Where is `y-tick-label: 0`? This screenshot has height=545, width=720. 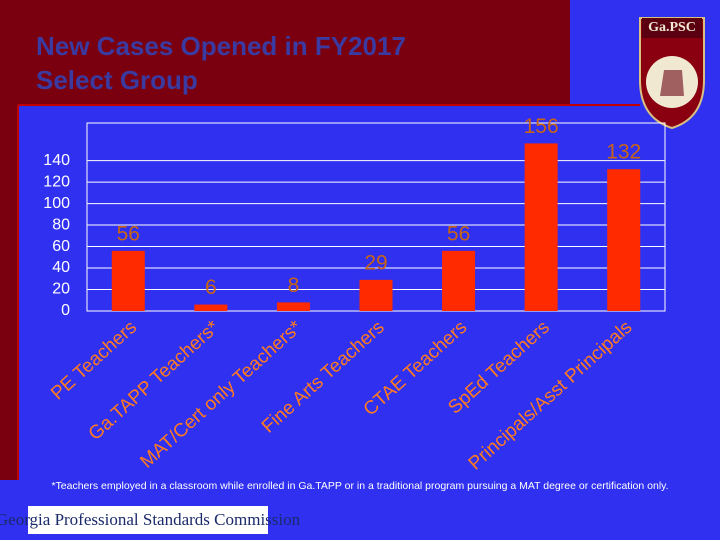 y-tick-label: 0 is located at coordinates (65, 310).